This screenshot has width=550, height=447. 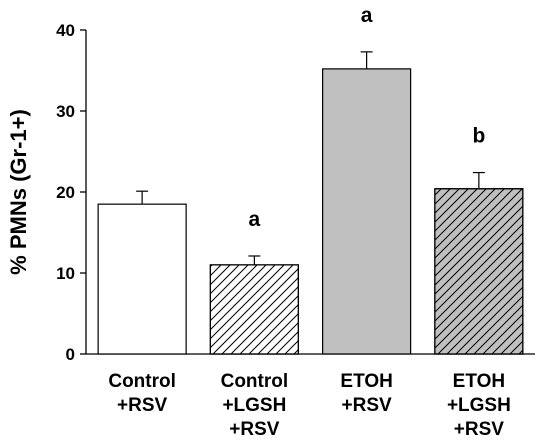 I want to click on y-tick-label: 40, so click(x=65, y=30).